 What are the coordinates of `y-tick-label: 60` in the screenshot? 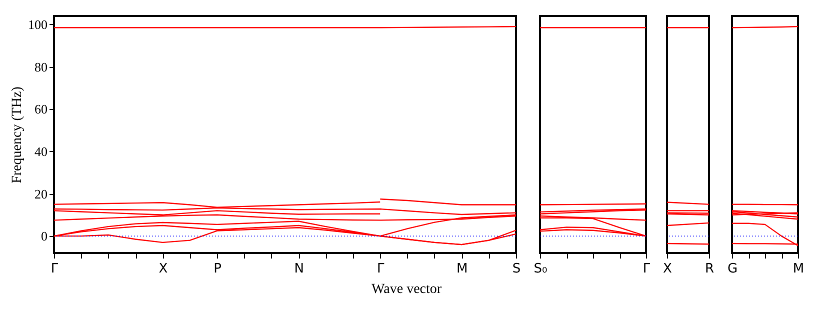 It's located at (41, 109).